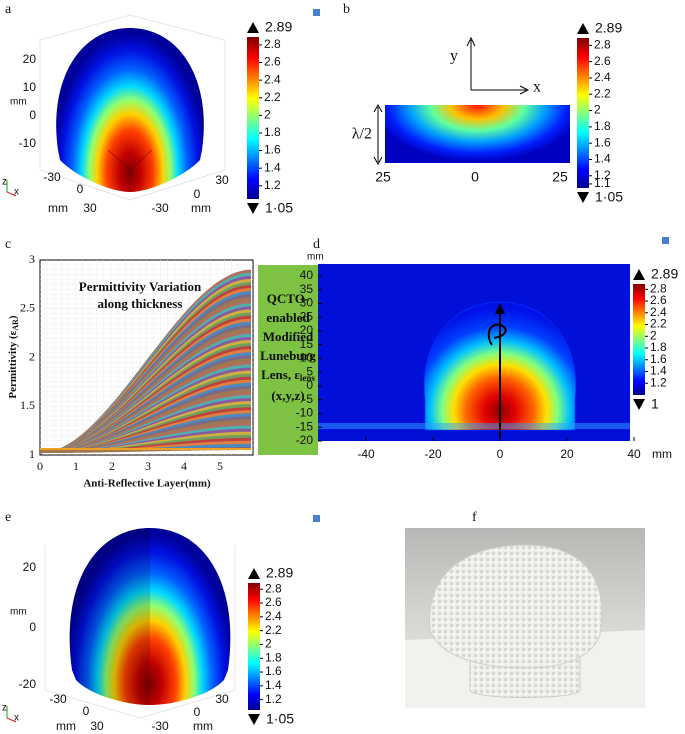 The height and width of the screenshot is (734, 685). I want to click on y-label-sub: AR, so click(15, 325).